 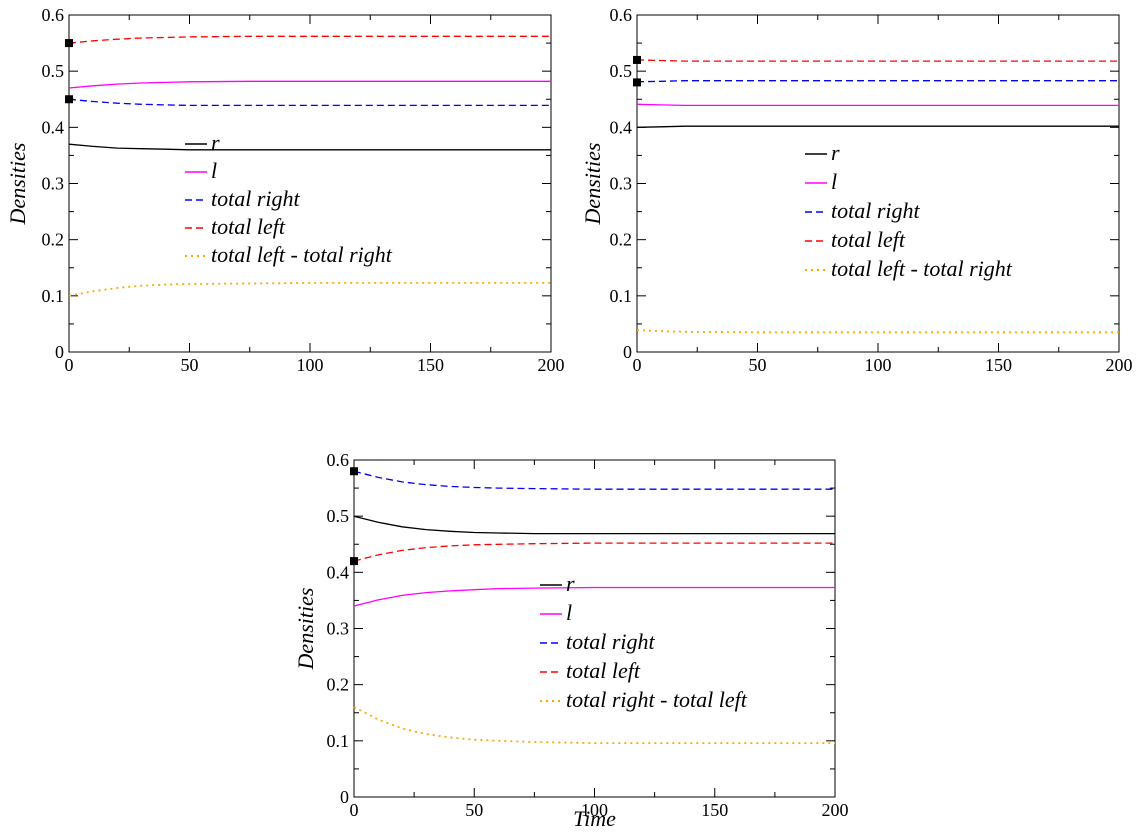 What do you see at coordinates (657, 699) in the screenshot?
I see `legend-label: total right - total left` at bounding box center [657, 699].